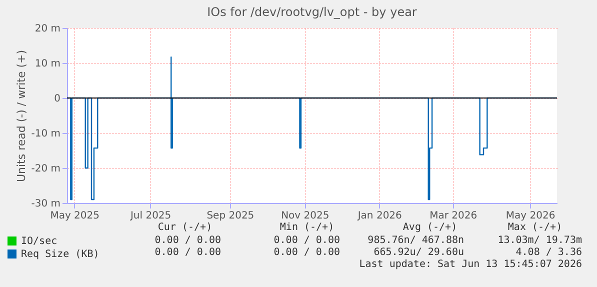  I want to click on y-axis-title: Units read (-) / write (+), so click(21, 116).